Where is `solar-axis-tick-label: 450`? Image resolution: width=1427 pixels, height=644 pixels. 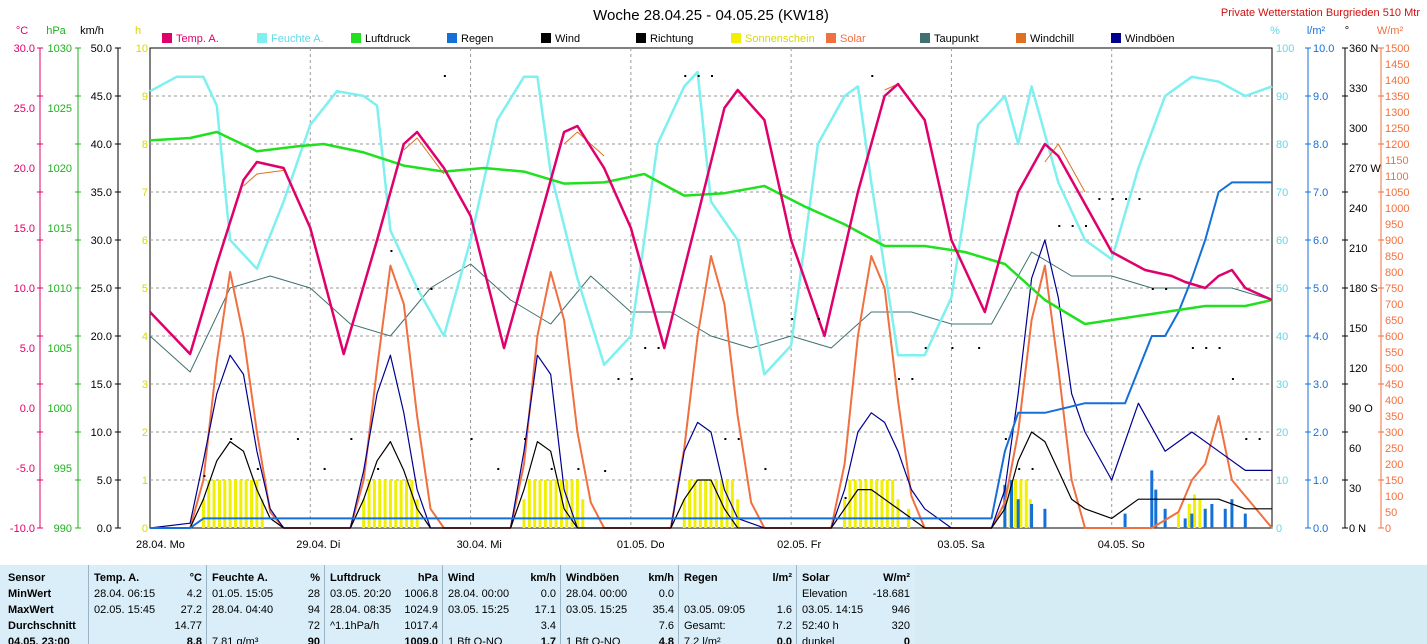
solar-axis-tick-label: 450 is located at coordinates (1394, 385).